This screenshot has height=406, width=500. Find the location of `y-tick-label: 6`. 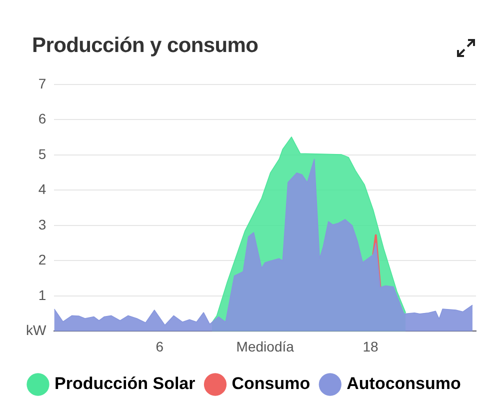

y-tick-label: 6 is located at coordinates (42, 118).